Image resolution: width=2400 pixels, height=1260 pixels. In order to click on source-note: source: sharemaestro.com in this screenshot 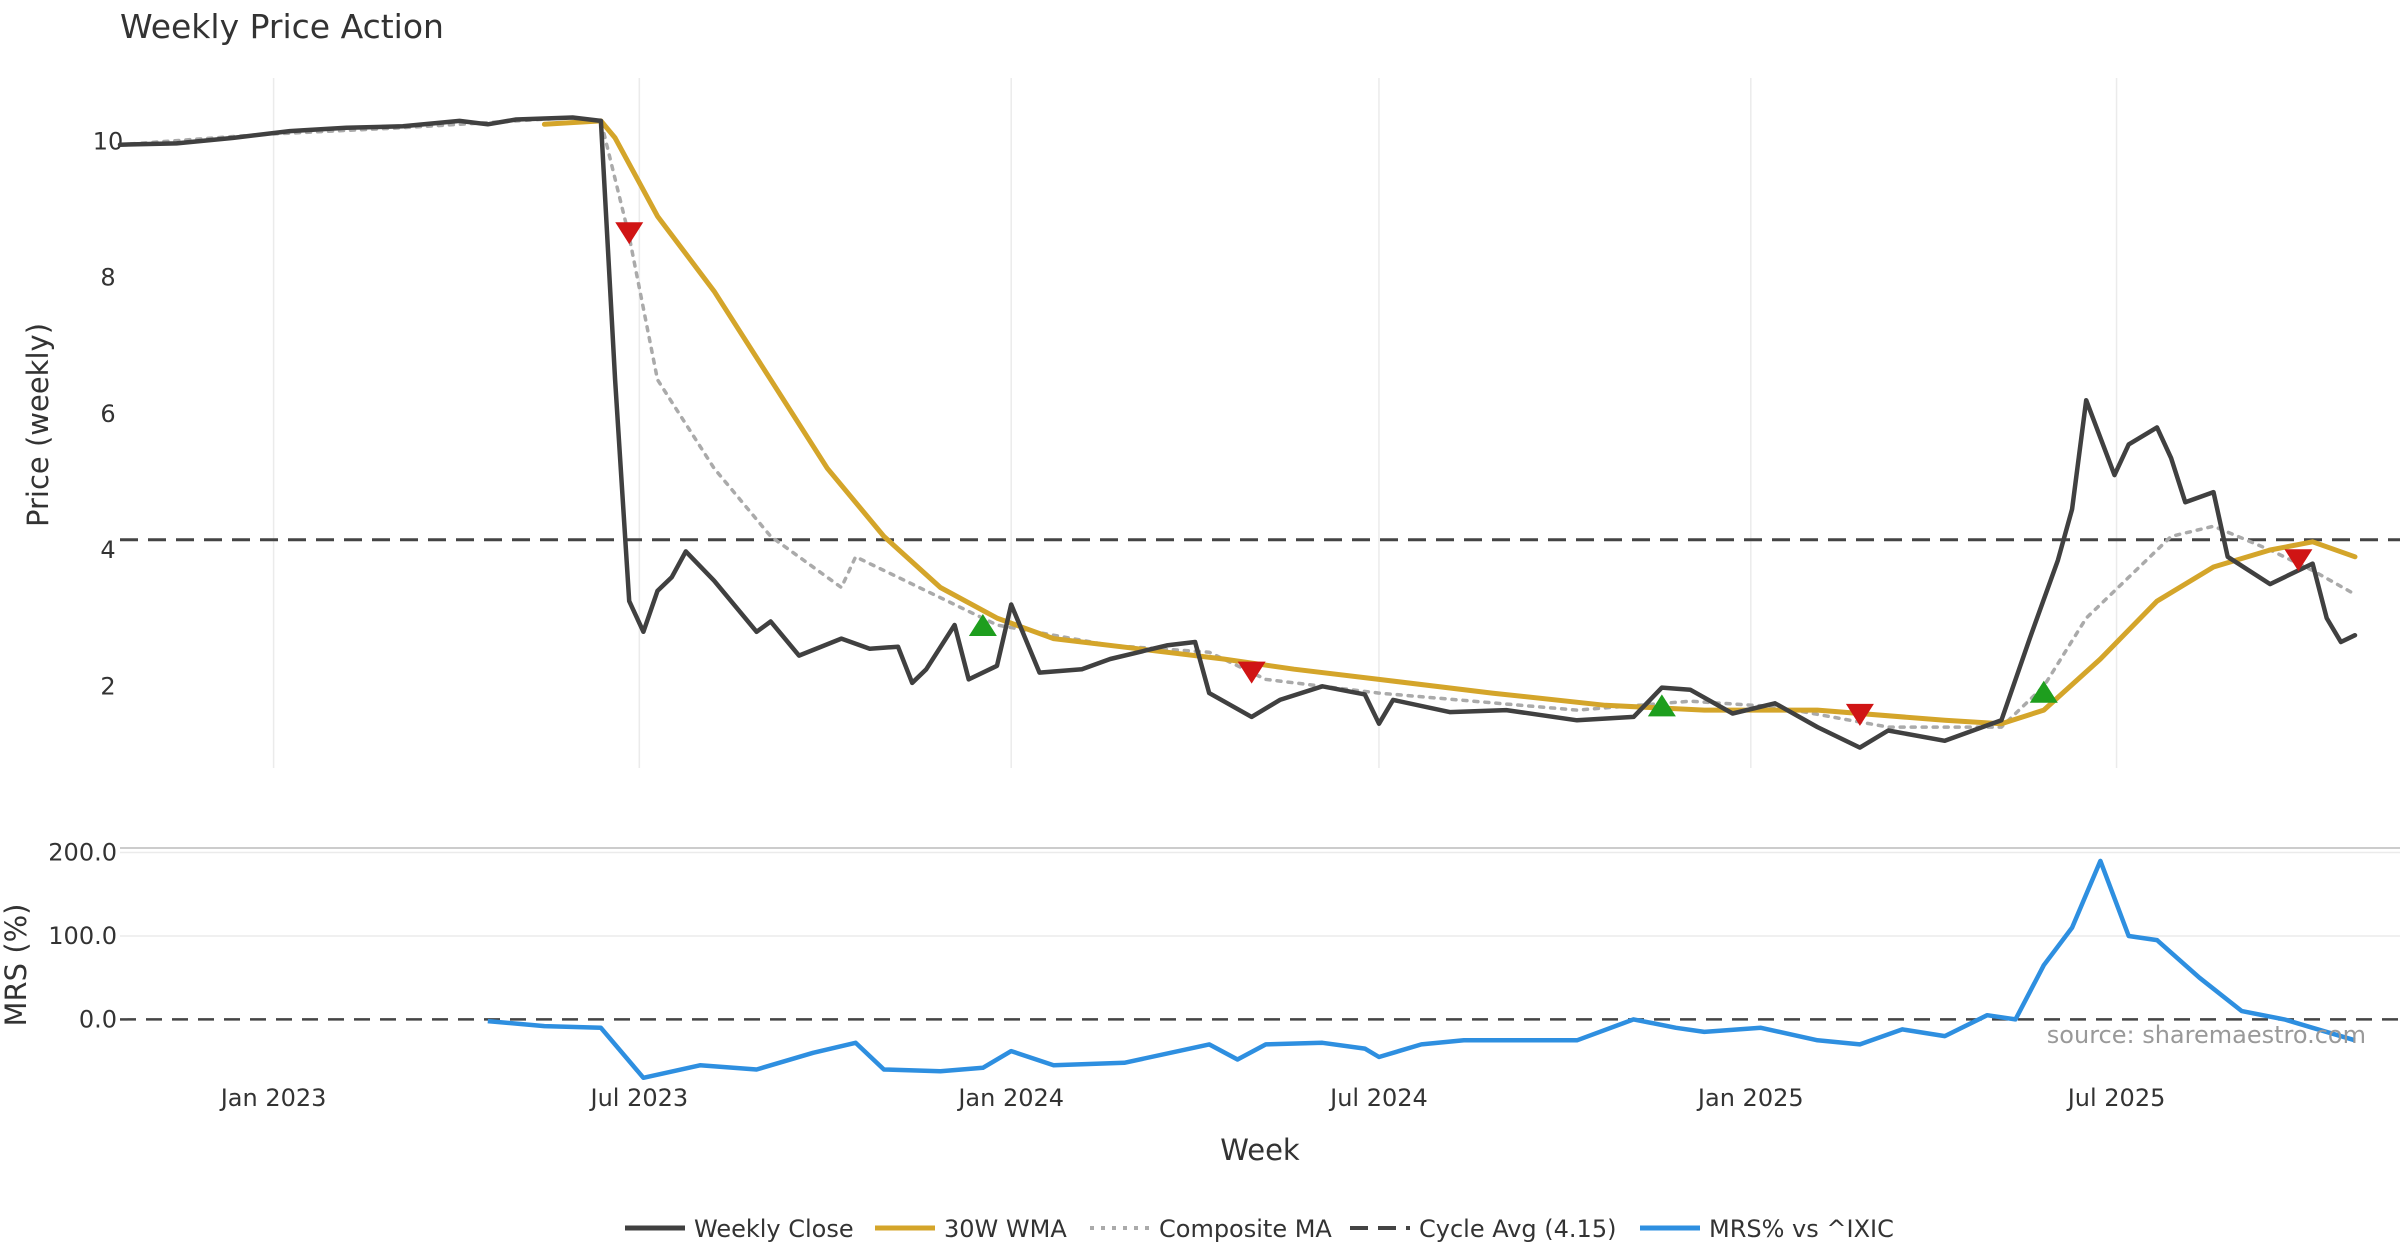, I will do `click(2206, 1035)`.